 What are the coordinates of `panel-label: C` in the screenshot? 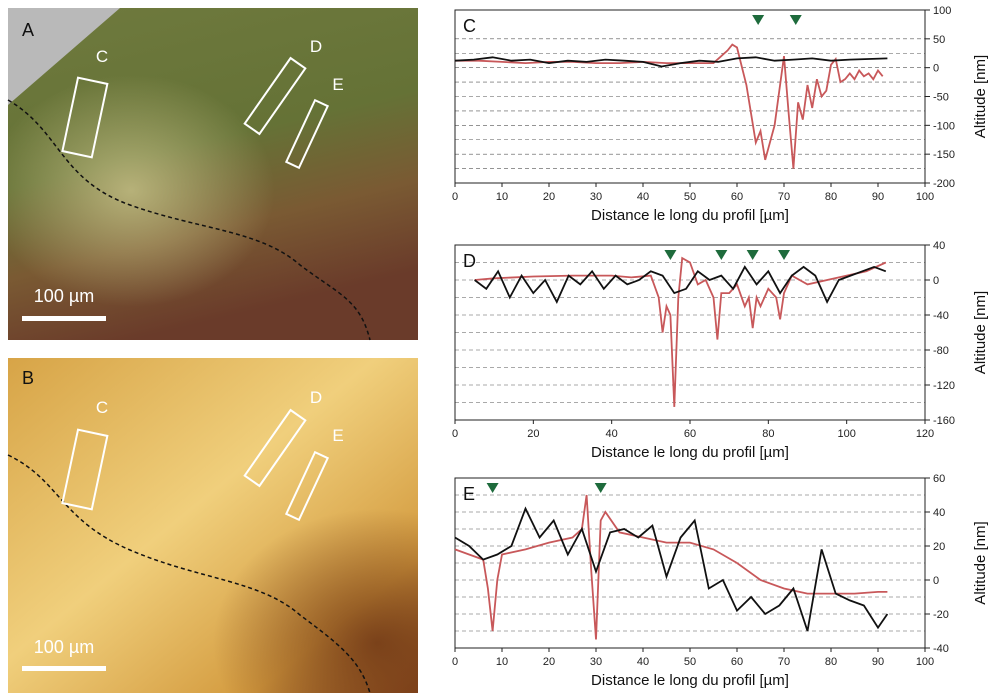 It's located at (469, 26).